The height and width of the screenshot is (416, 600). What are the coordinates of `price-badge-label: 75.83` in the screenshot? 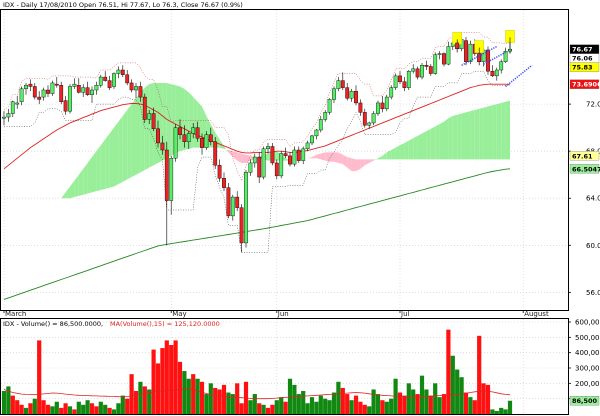 It's located at (582, 68).